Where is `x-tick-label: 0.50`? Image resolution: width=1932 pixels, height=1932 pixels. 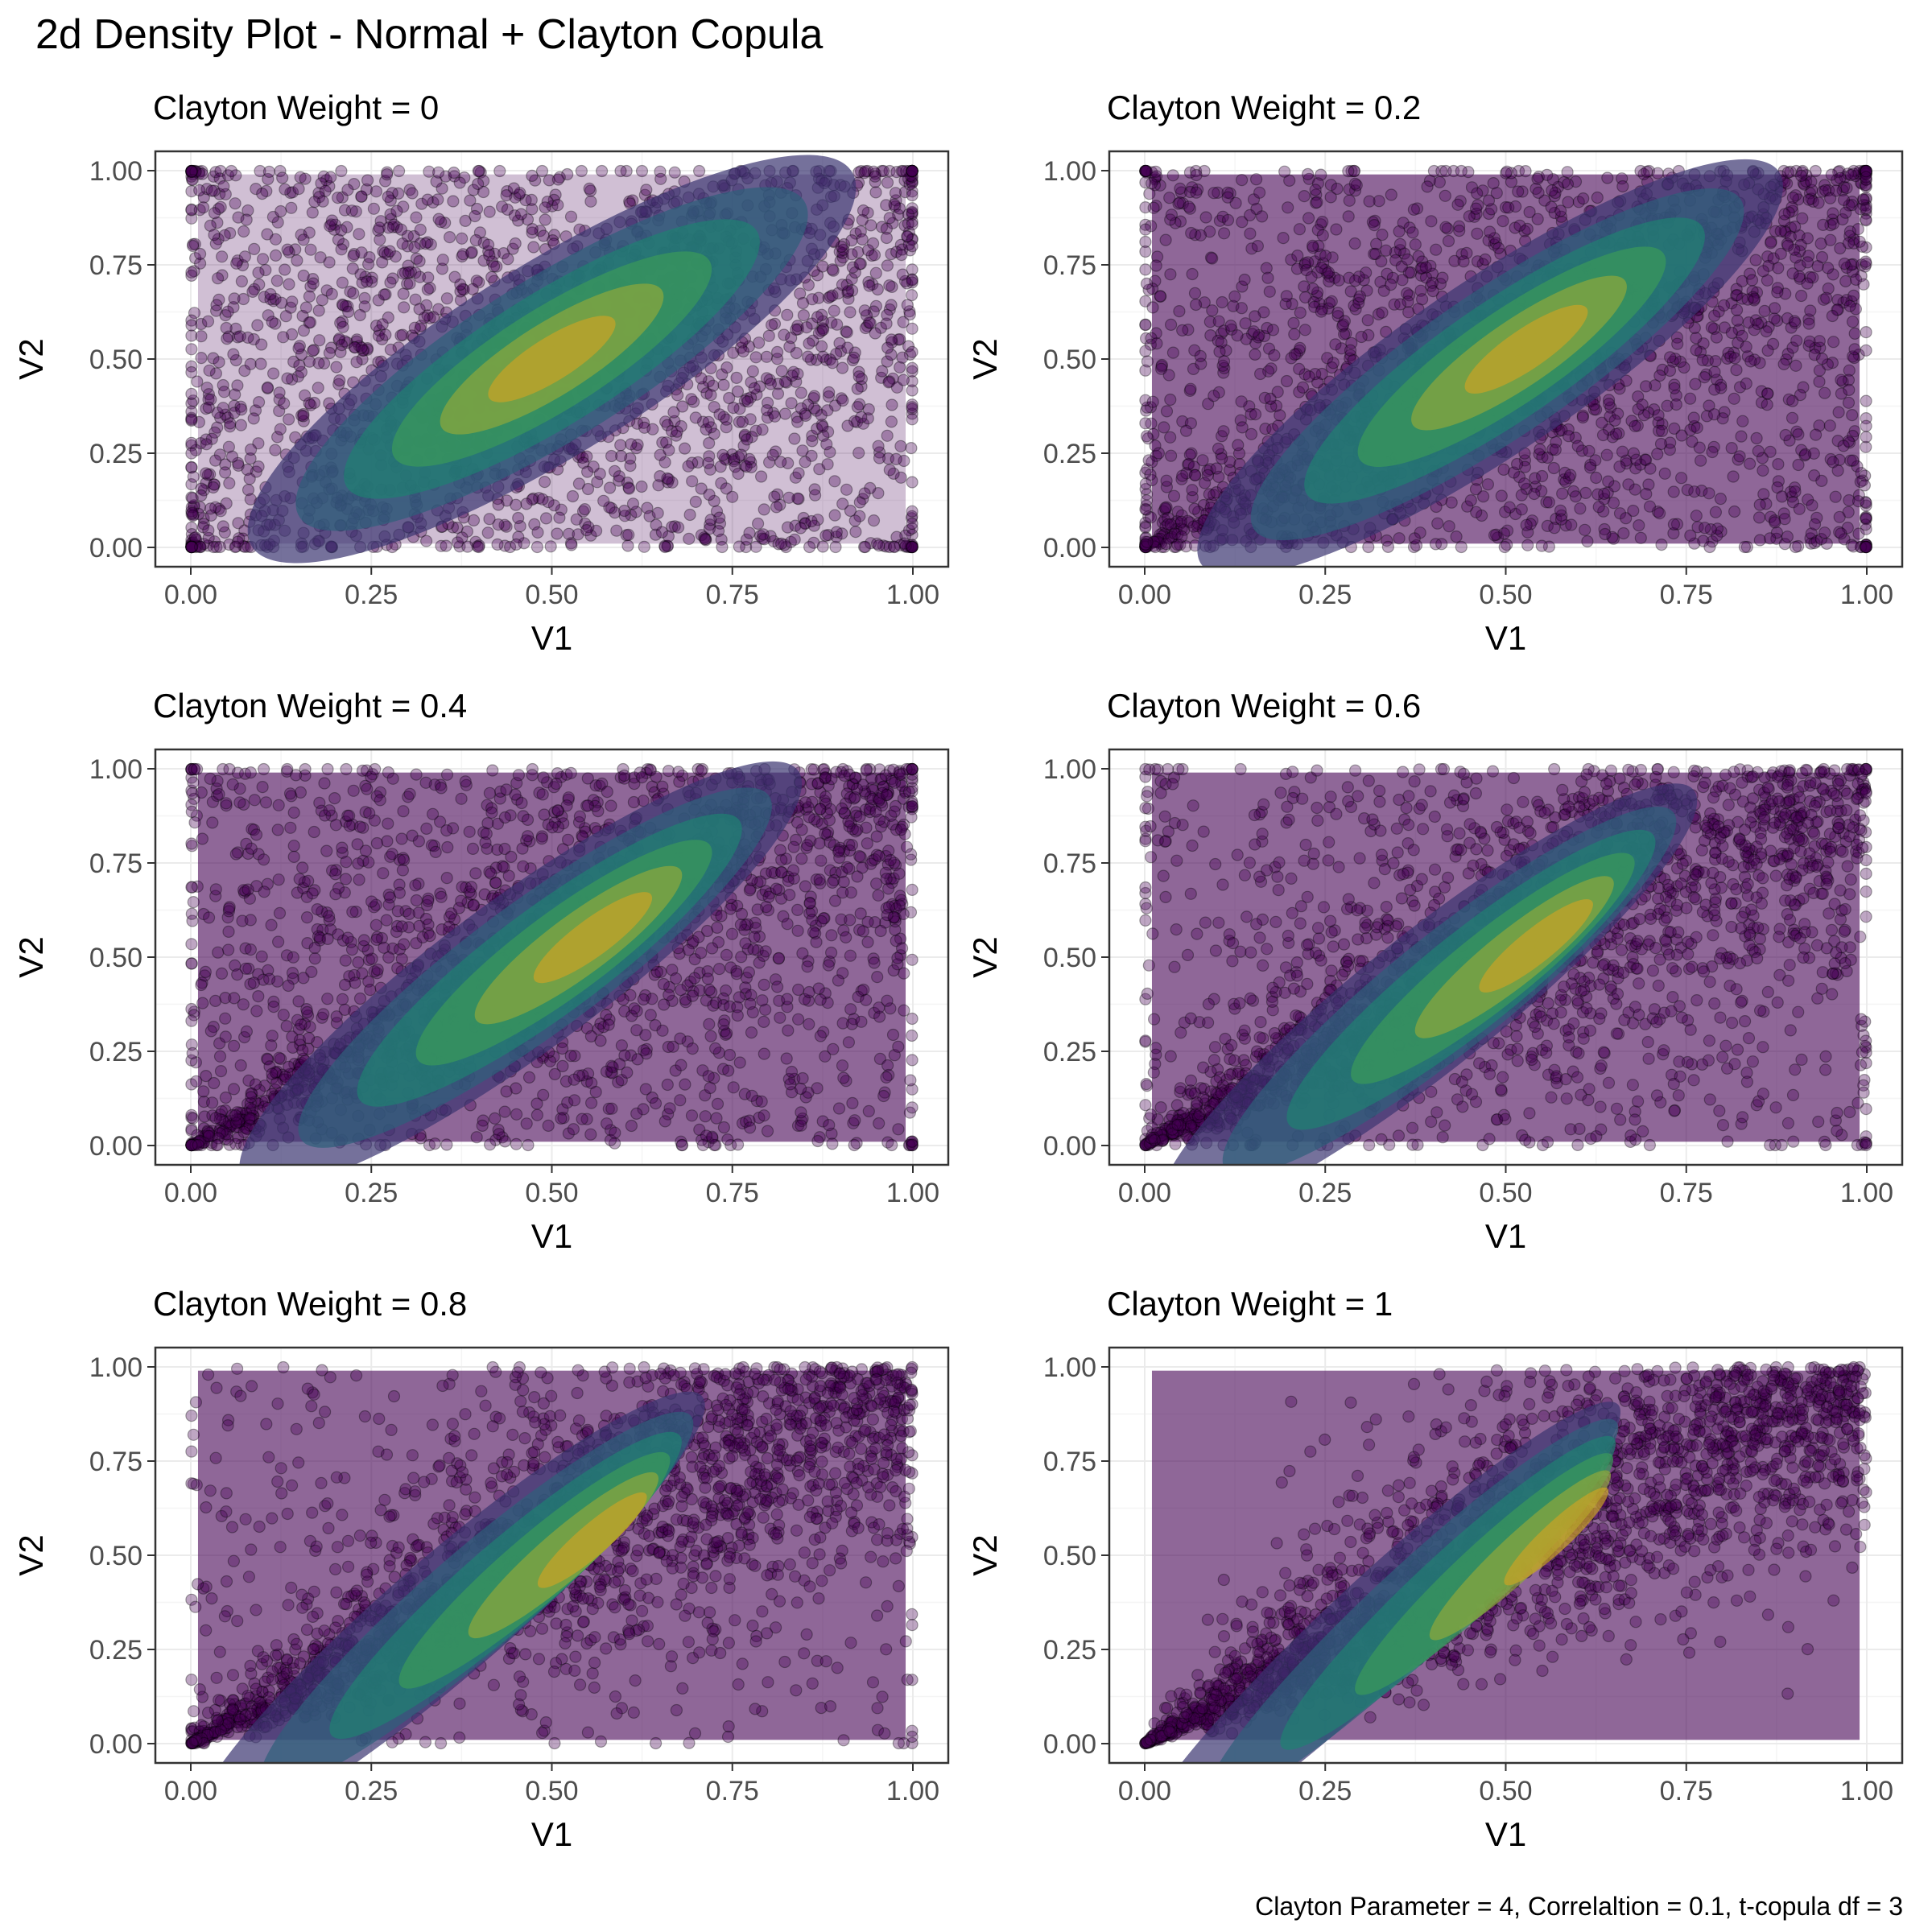 x-tick-label: 0.50 is located at coordinates (1505, 595).